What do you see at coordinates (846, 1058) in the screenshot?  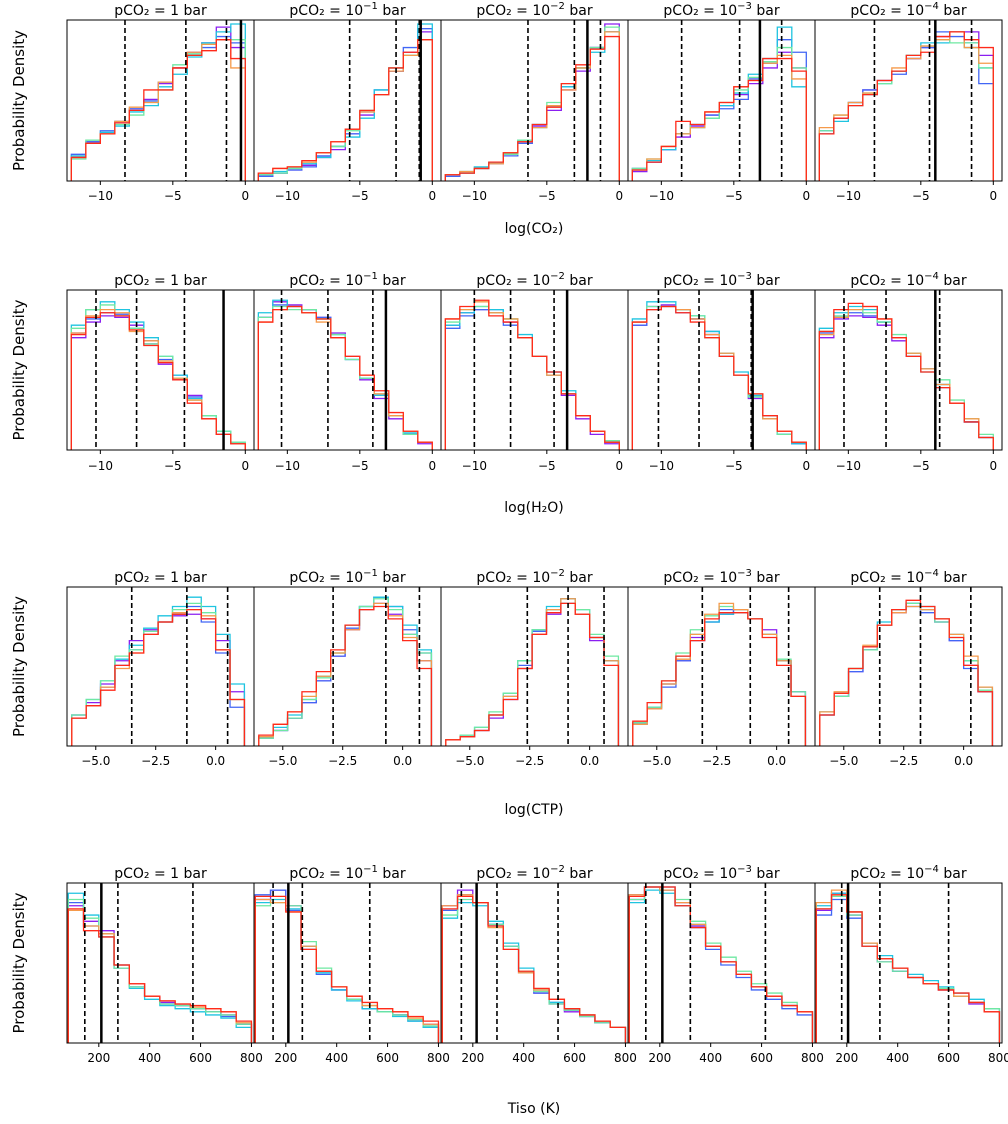 I see `x-tick-label: 200` at bounding box center [846, 1058].